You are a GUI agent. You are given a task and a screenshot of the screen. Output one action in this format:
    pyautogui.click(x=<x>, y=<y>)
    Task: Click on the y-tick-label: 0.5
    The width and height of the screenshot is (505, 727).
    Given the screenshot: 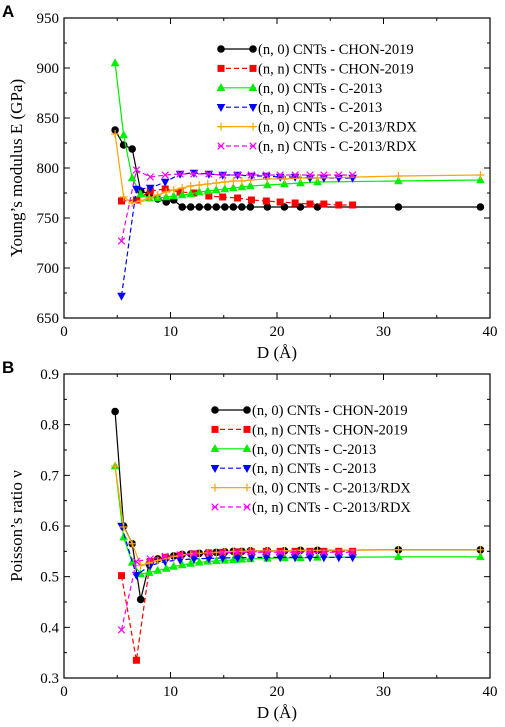 What is the action you would take?
    pyautogui.click(x=49, y=578)
    